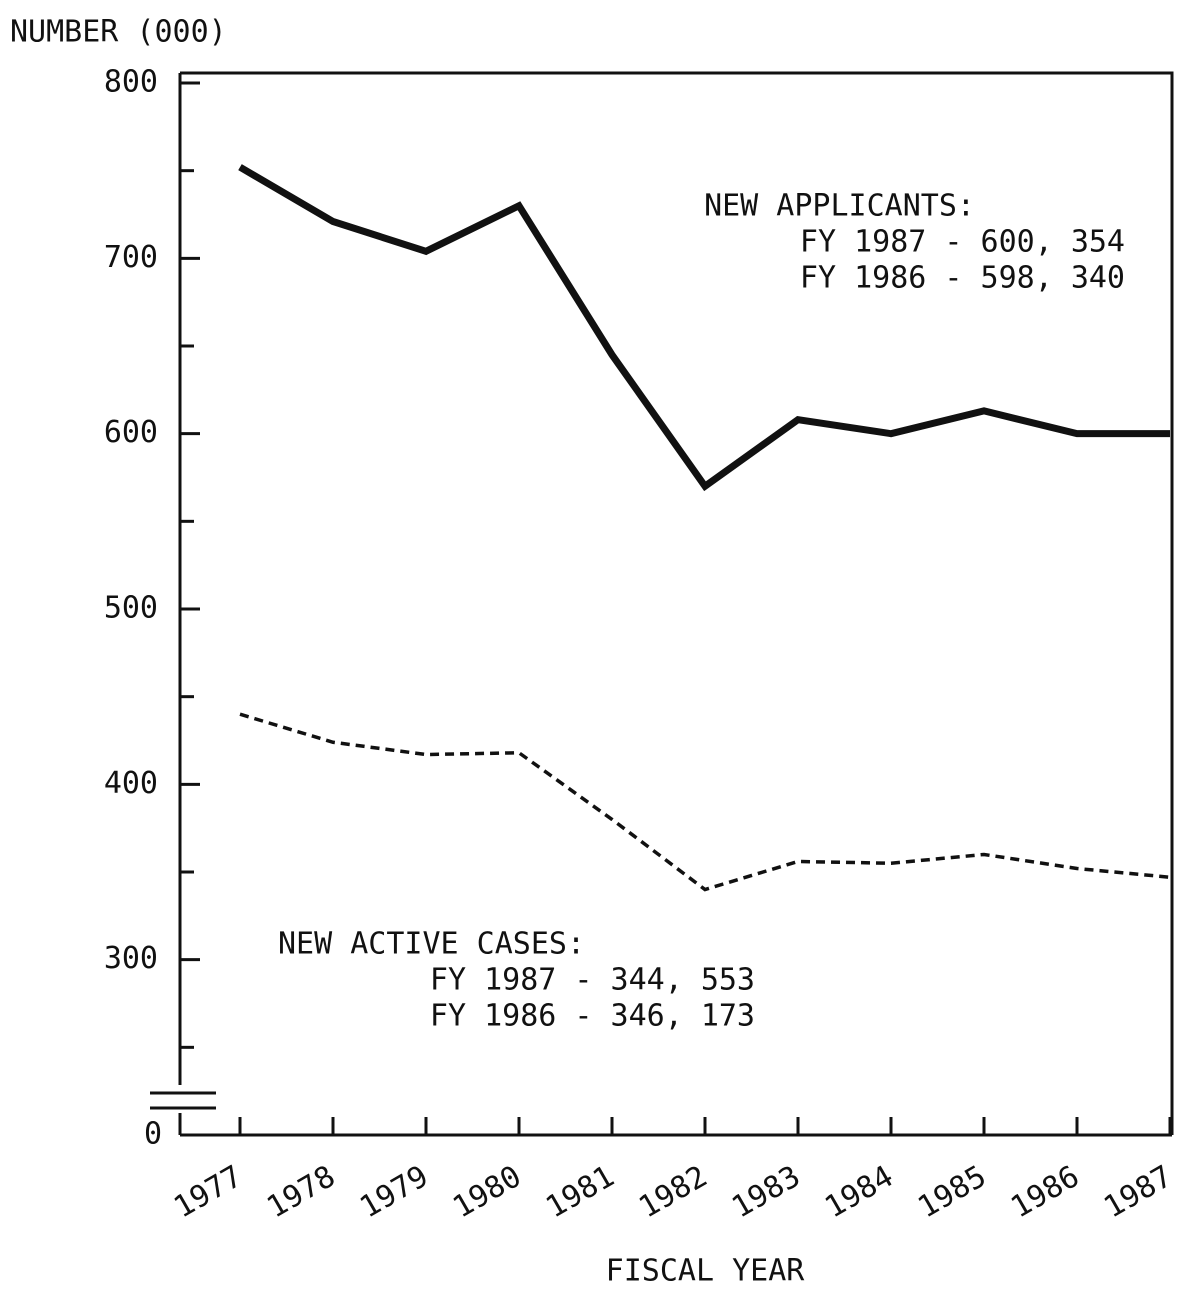 The image size is (1180, 1290). What do you see at coordinates (131, 608) in the screenshot?
I see `y-tick-label: 500` at bounding box center [131, 608].